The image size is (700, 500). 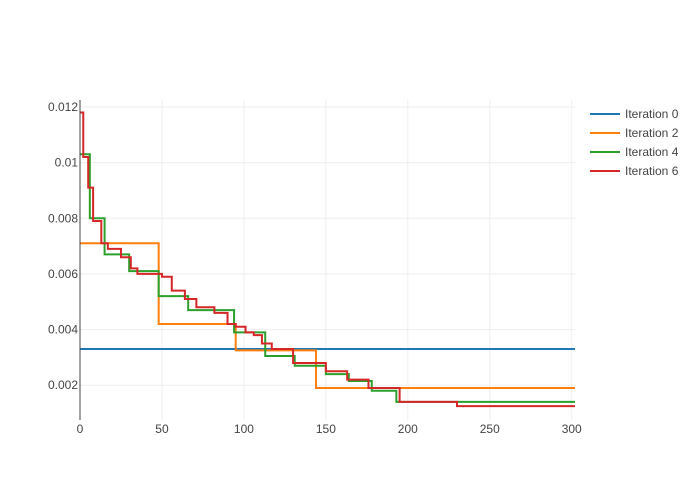 I want to click on legend-item-iteration-2: Iteration 2, so click(x=634, y=133).